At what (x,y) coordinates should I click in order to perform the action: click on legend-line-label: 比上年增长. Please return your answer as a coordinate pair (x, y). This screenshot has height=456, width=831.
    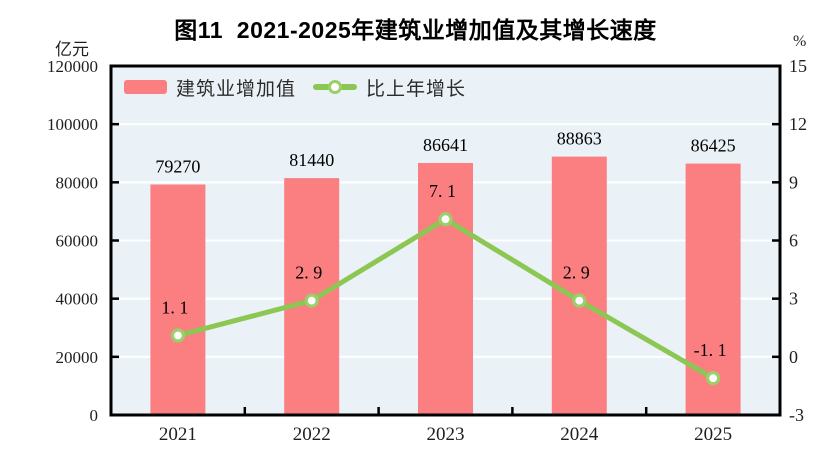
    Looking at the image, I should click on (416, 89).